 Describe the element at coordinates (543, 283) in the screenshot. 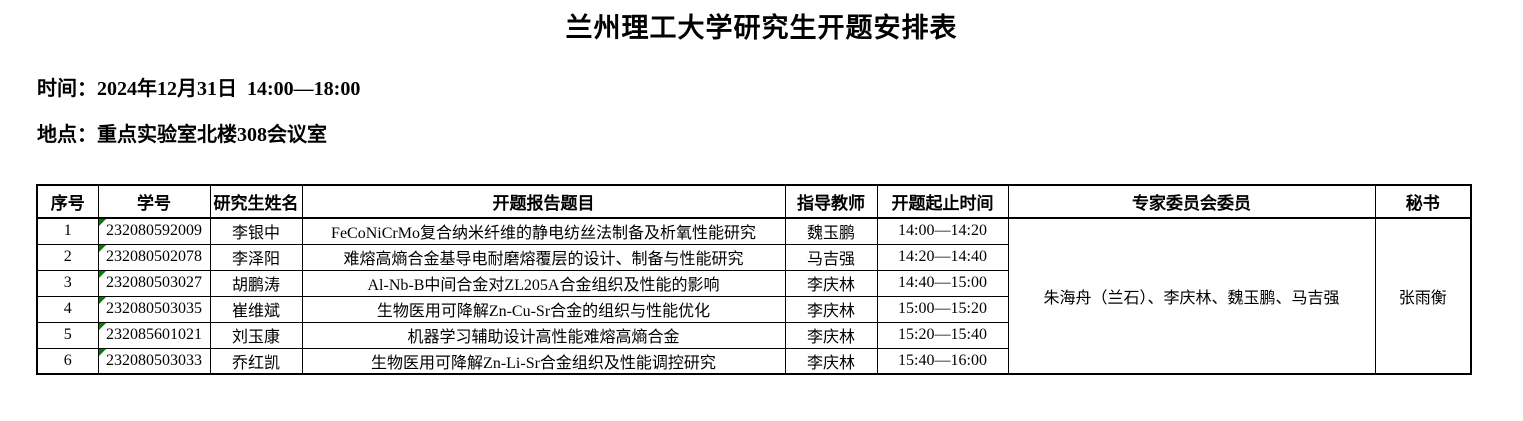

I see `cell-topic: Al-Nb-B中间合金对ZL205A合金组织及性能的影响` at that location.